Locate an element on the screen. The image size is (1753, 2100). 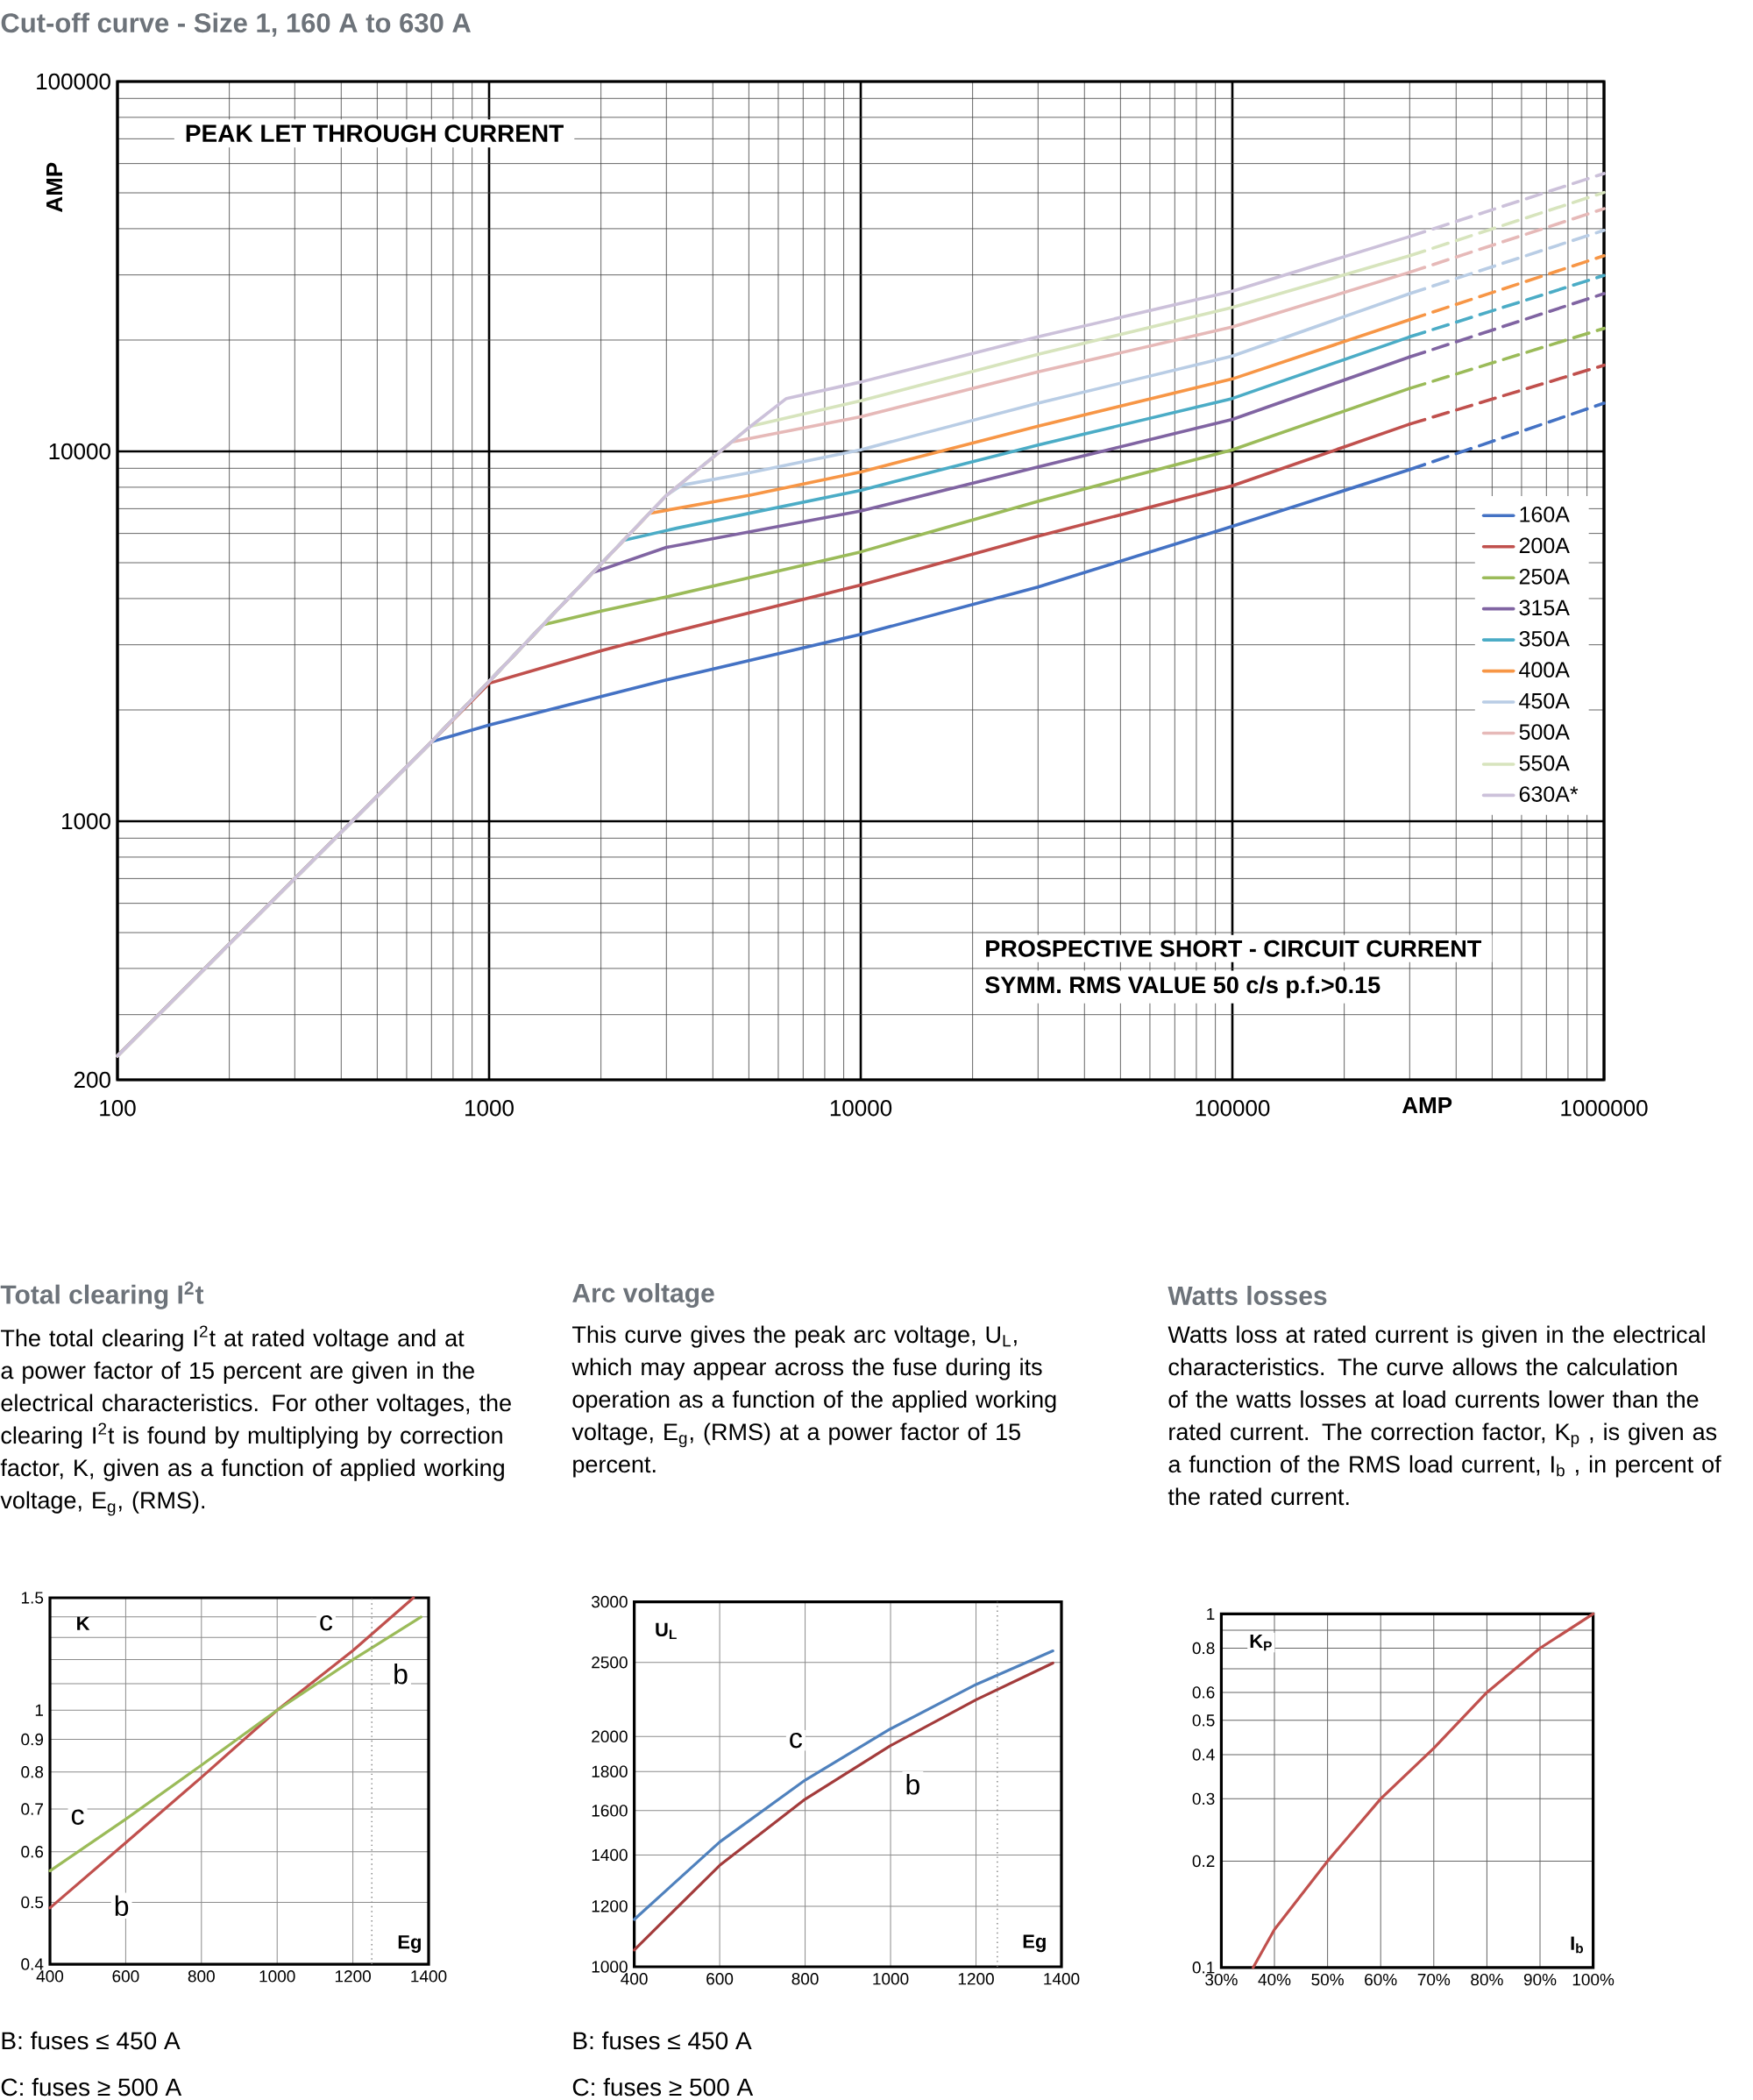
legend-label: 200A is located at coordinates (1544, 545).